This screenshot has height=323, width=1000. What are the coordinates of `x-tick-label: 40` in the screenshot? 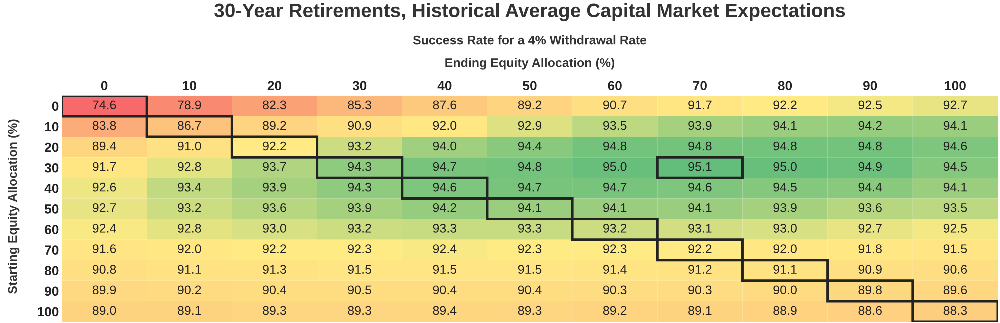 It's located at (445, 86).